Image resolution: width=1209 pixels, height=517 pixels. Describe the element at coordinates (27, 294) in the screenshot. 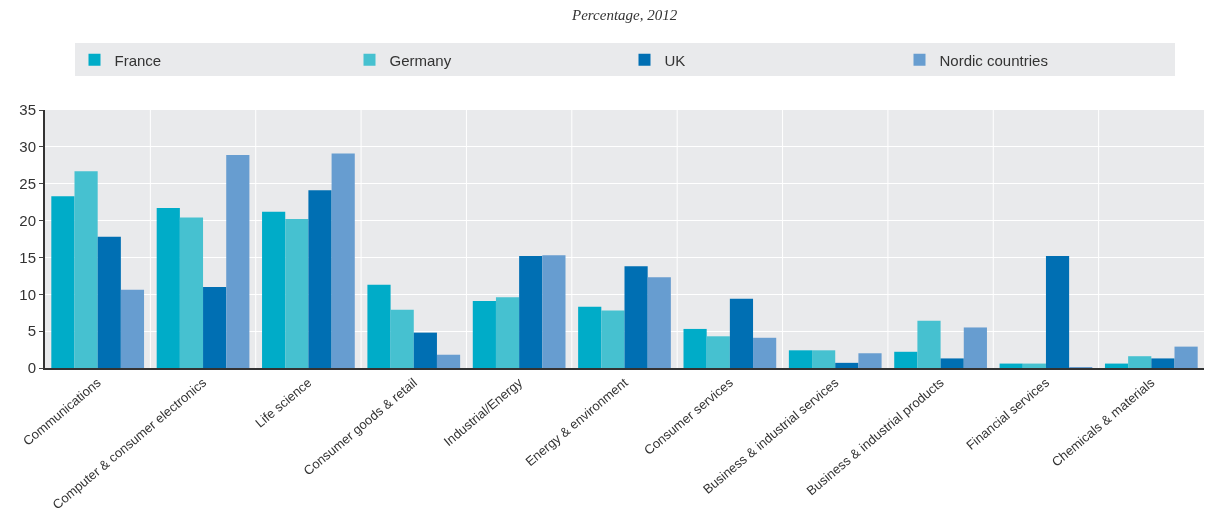

I see `y-tick-label: 10` at that location.